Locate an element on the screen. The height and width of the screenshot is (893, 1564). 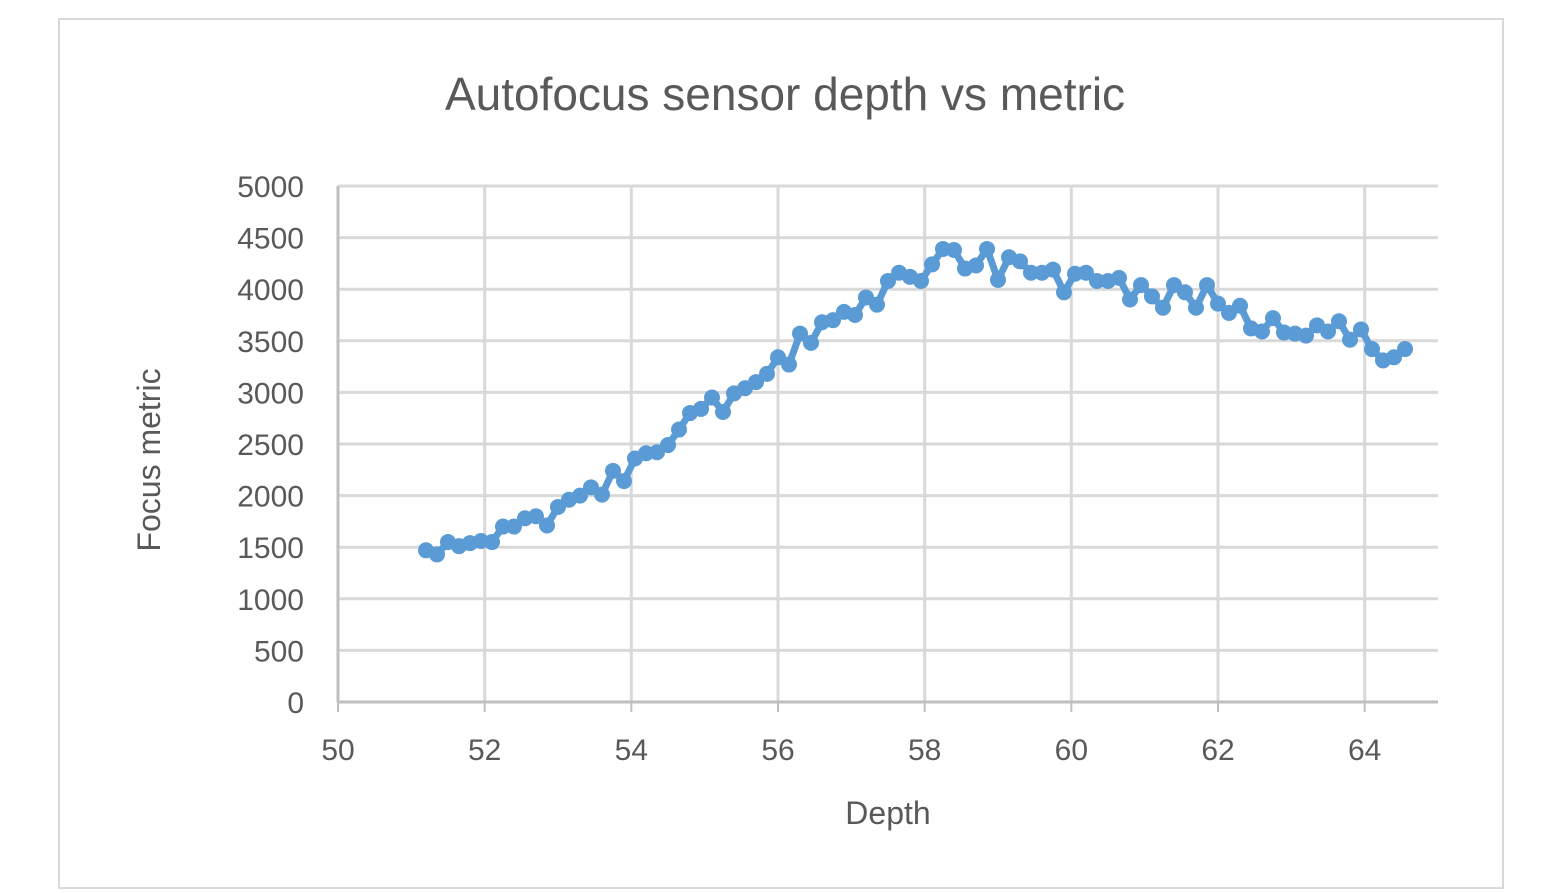
y-tick-label: 4000 is located at coordinates (270, 290).